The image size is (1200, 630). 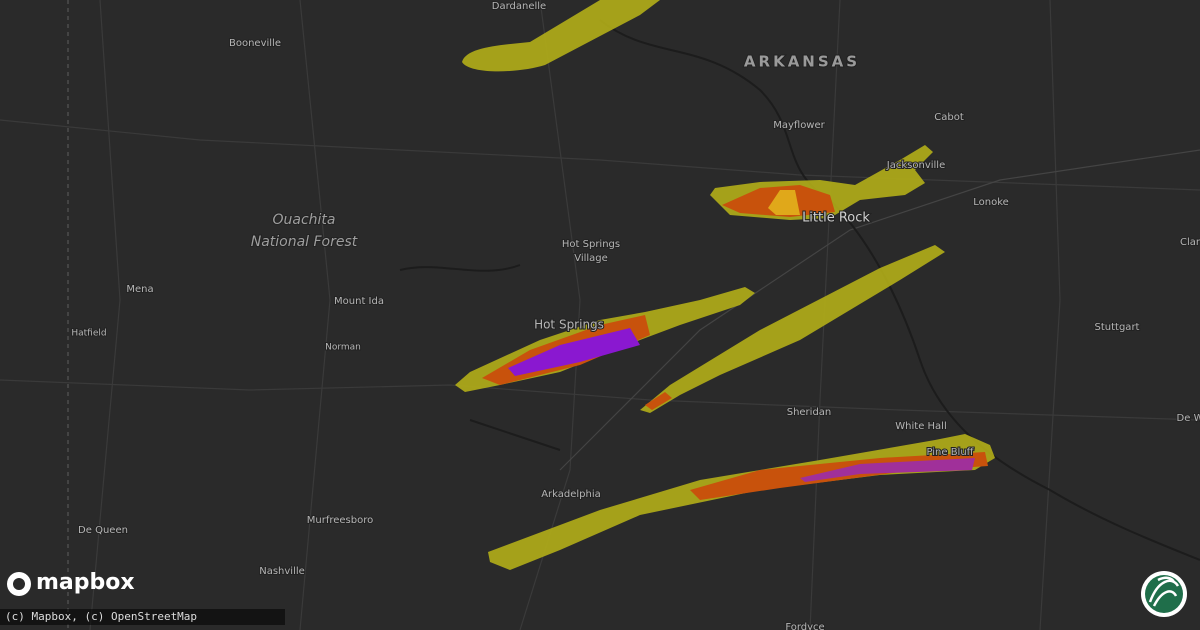 What do you see at coordinates (915, 165) in the screenshot?
I see `place-label: Jacksonville` at bounding box center [915, 165].